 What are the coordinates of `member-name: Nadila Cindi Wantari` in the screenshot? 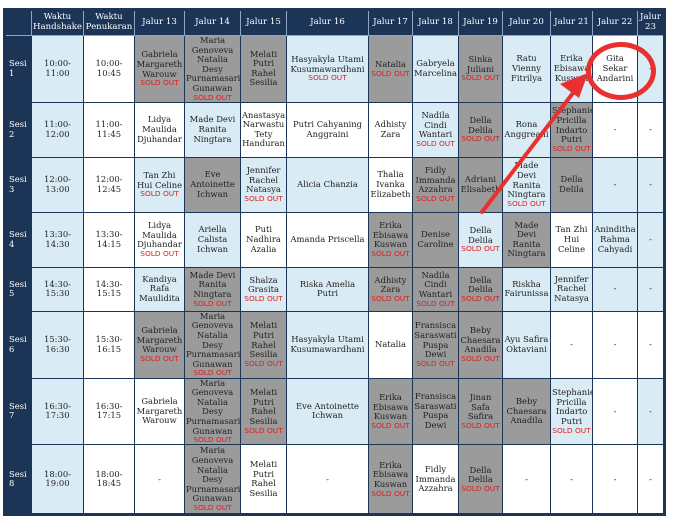 It's located at (435, 284).